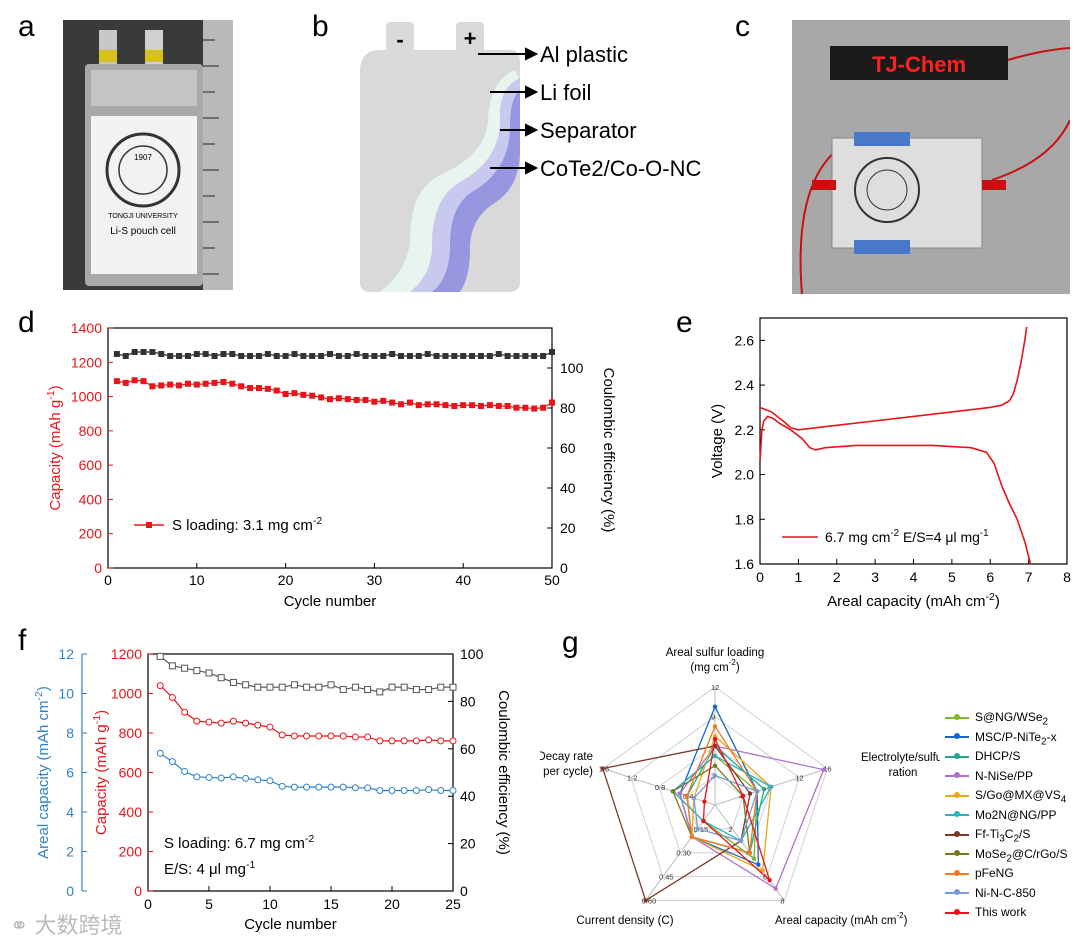 The width and height of the screenshot is (1080, 941). Describe the element at coordinates (70, 812) in the screenshot. I see `y3-tick-label: 4` at that location.